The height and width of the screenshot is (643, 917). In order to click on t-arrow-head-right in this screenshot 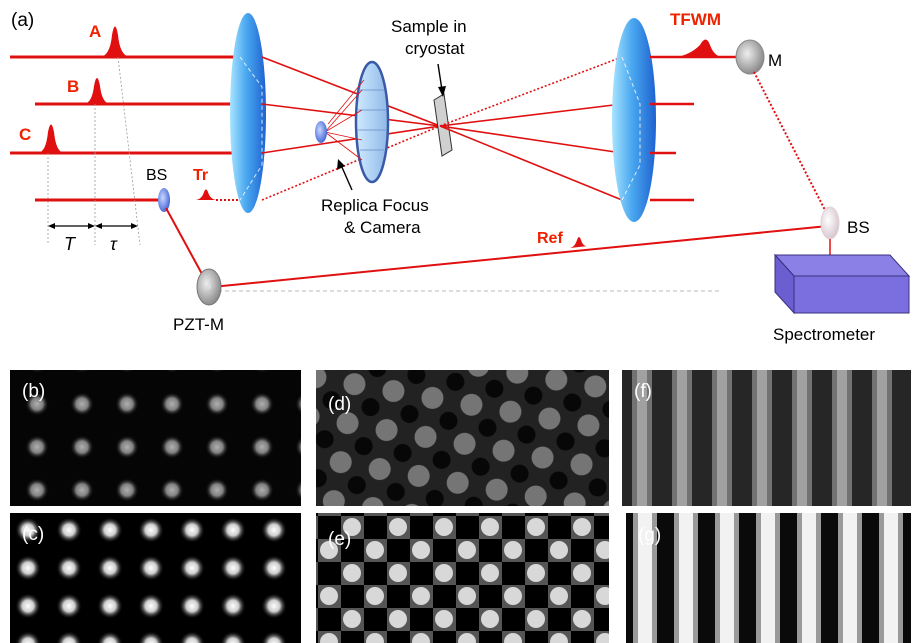, I will do `click(91, 226)`.